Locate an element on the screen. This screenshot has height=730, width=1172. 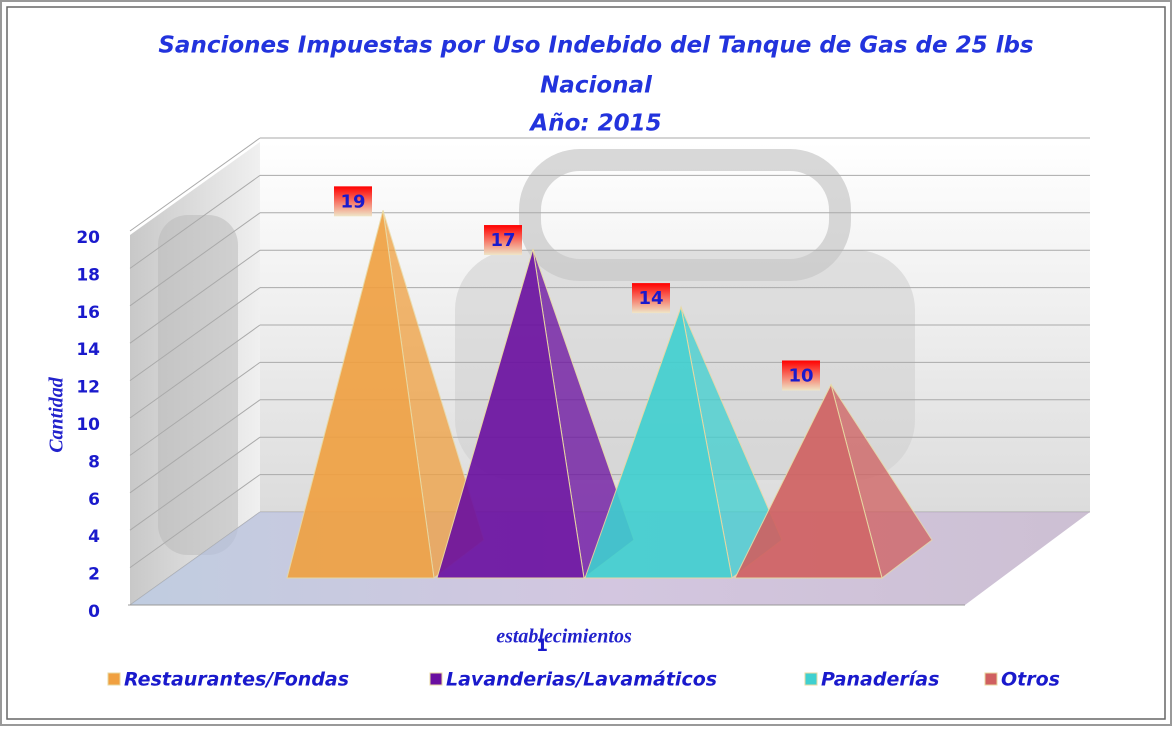
legend-label: Lavanderias/Lavamáticos is located at coordinates (581, 680).